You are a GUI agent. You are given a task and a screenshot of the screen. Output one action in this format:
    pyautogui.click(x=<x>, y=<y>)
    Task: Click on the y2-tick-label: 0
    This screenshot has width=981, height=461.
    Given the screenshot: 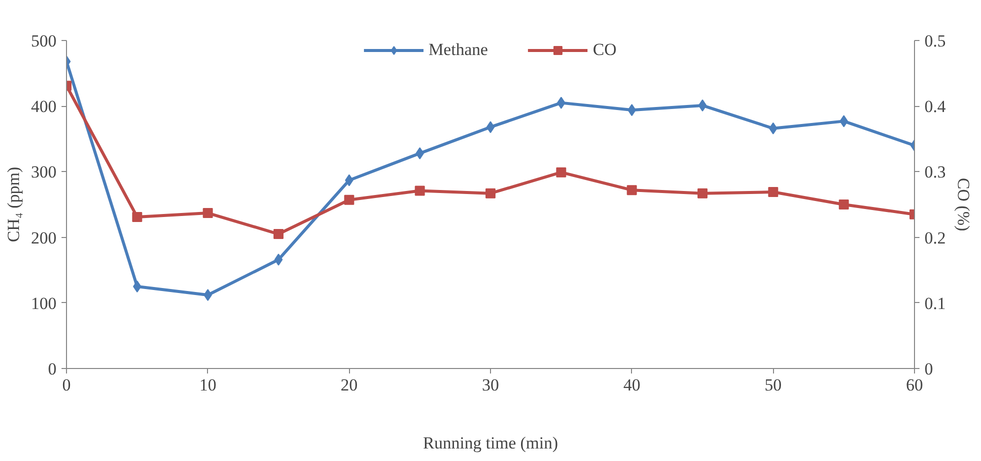 What is the action you would take?
    pyautogui.click(x=928, y=369)
    